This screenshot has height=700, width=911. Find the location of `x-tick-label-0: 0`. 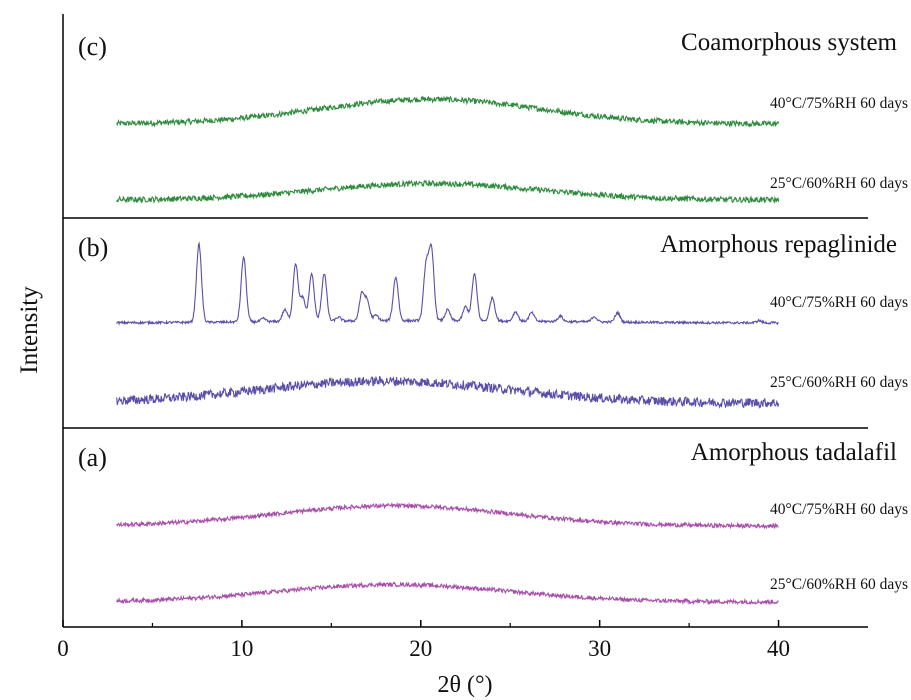

x-tick-label-0: 0 is located at coordinates (63, 648).